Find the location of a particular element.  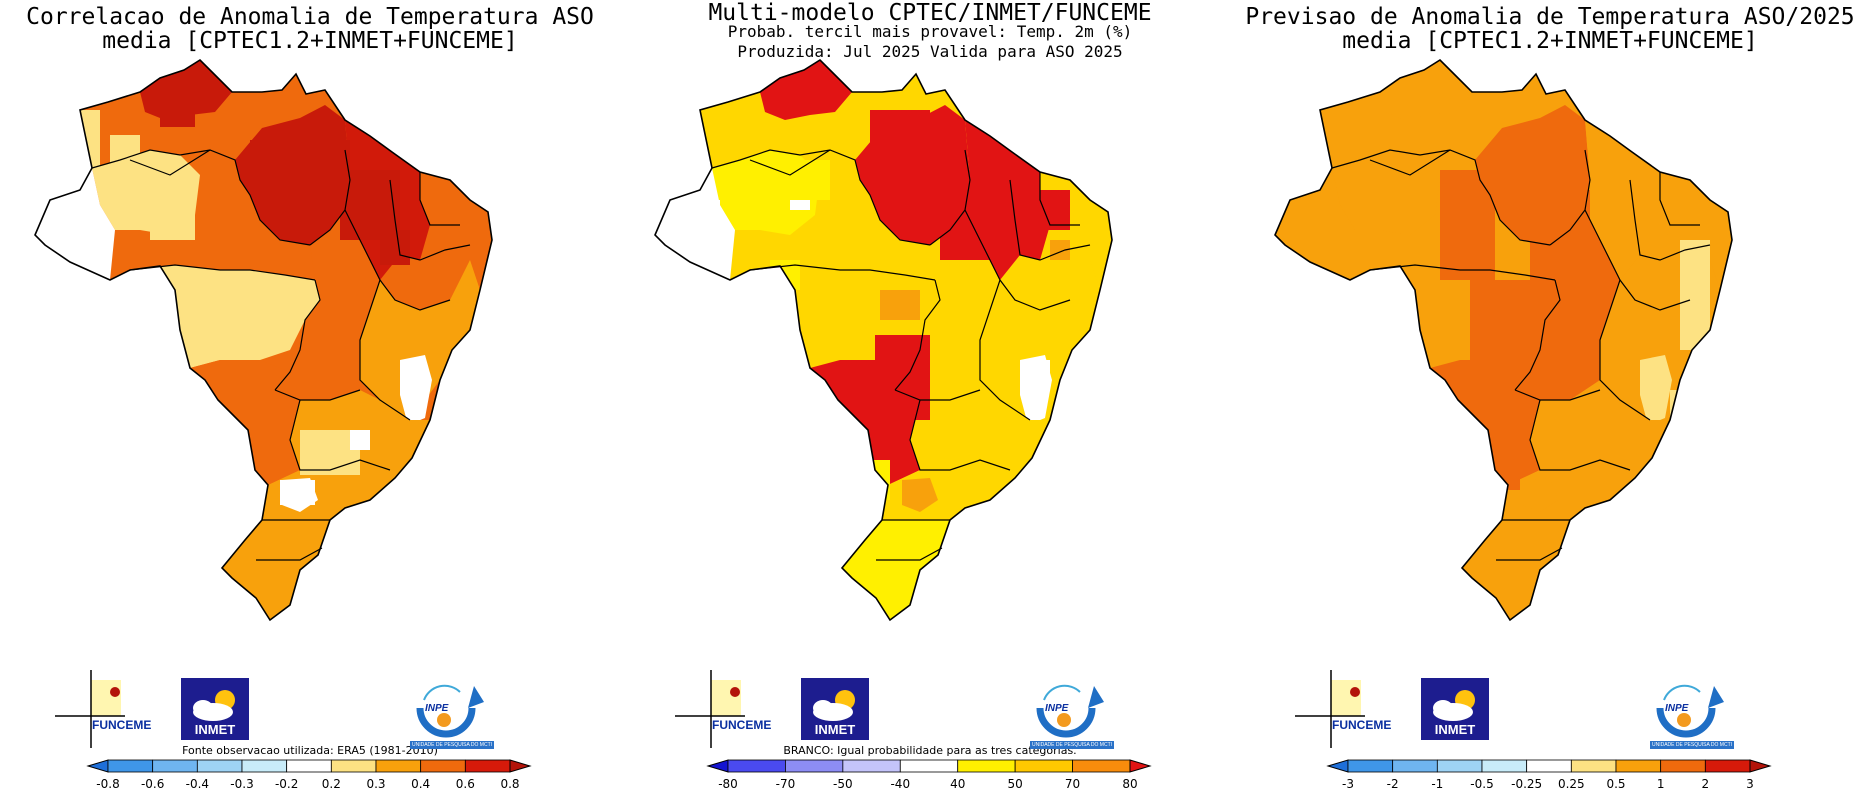

colorbar-tick-label: -40 is located at coordinates (900, 784).